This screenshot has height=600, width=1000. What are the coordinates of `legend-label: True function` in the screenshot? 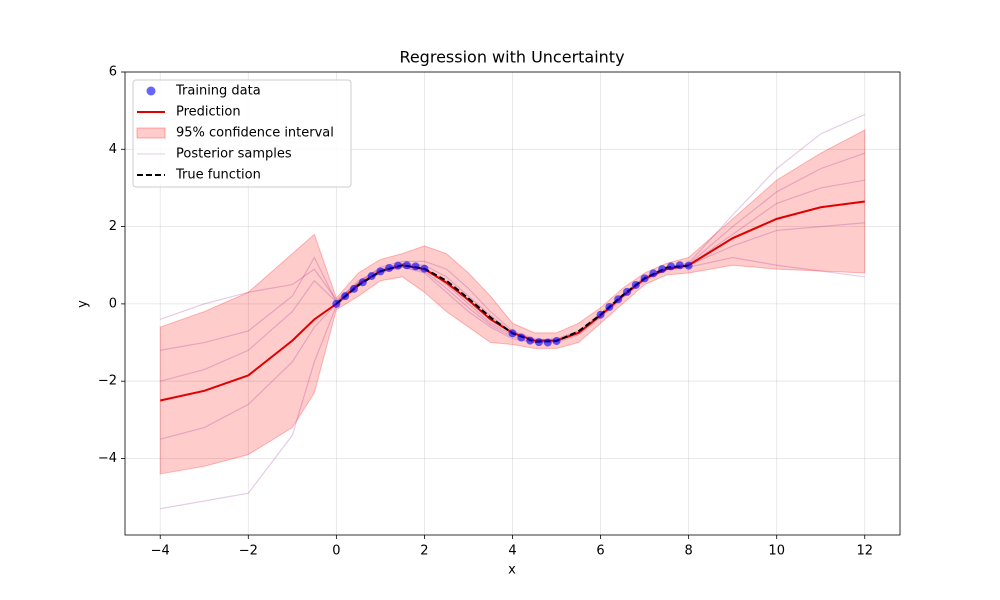 It's located at (218, 175).